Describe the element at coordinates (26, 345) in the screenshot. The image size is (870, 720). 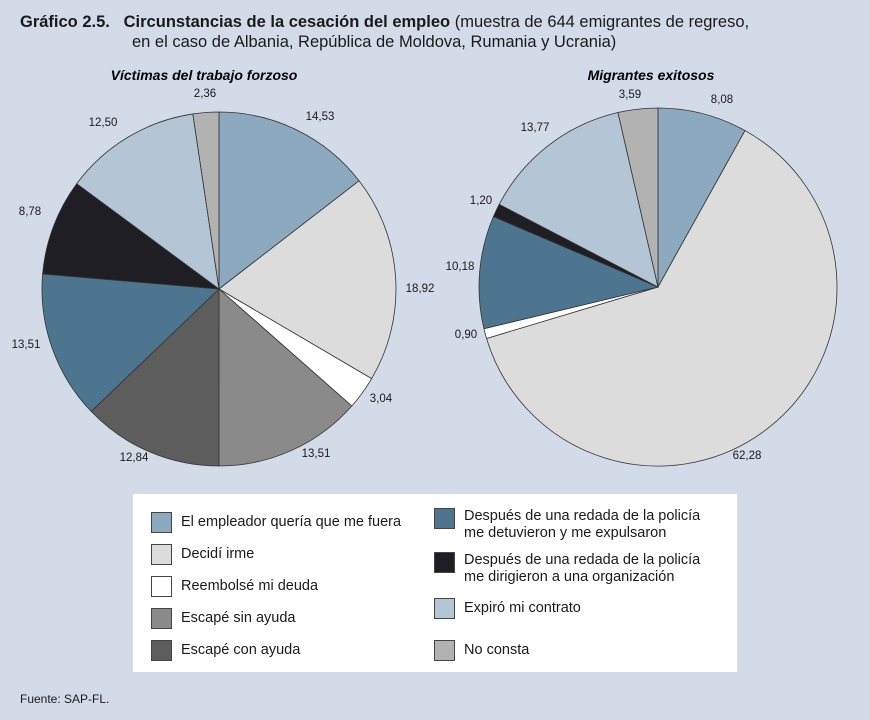
I see `pie-victimas-label-5: 13,51` at that location.